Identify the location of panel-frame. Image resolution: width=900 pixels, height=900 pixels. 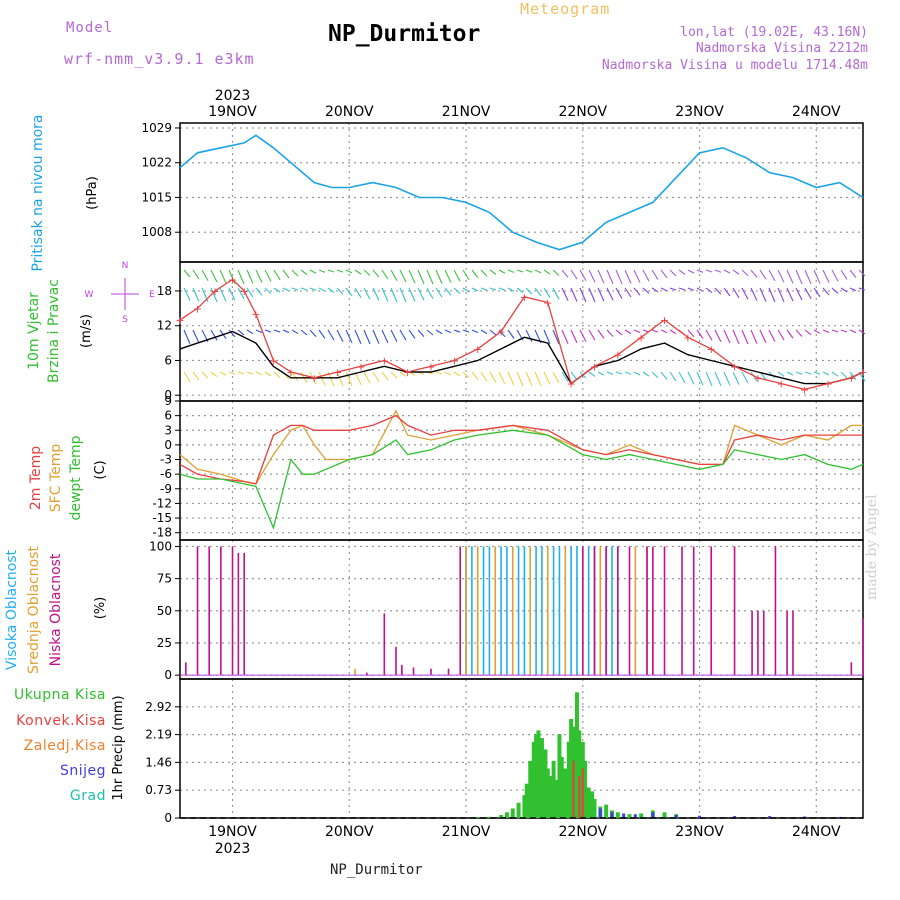
(521, 192).